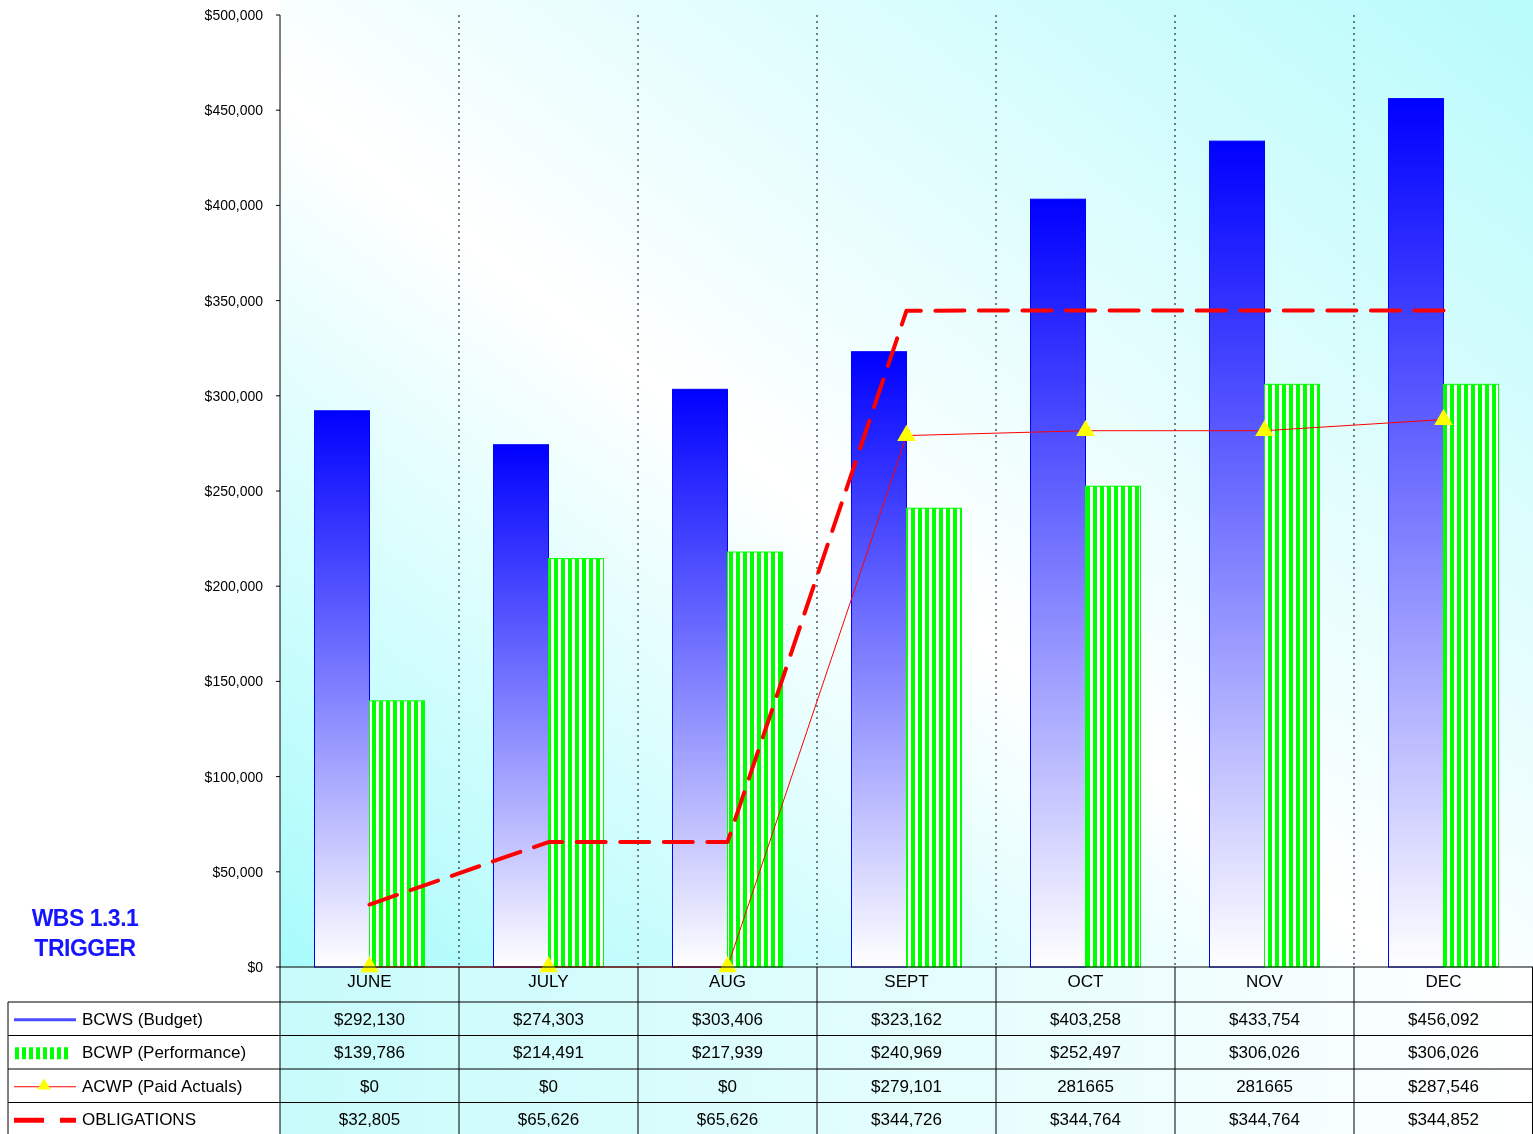  What do you see at coordinates (234, 586) in the screenshot?
I see `y-tick-label: $200,000` at bounding box center [234, 586].